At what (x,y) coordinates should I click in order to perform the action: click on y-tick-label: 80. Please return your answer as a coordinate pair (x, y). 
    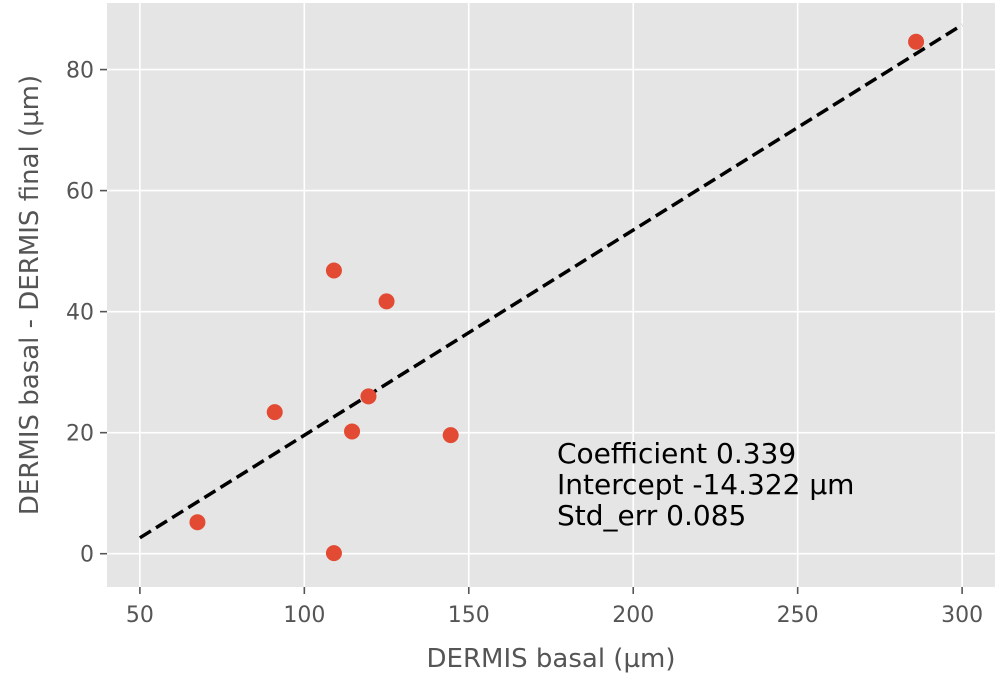
    Looking at the image, I should click on (80, 71).